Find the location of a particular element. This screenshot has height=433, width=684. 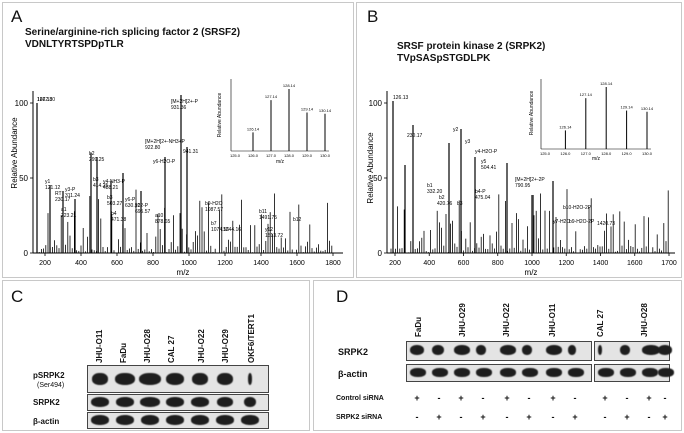

inset-peak-label: 128.14 is located at coordinates (606, 83).